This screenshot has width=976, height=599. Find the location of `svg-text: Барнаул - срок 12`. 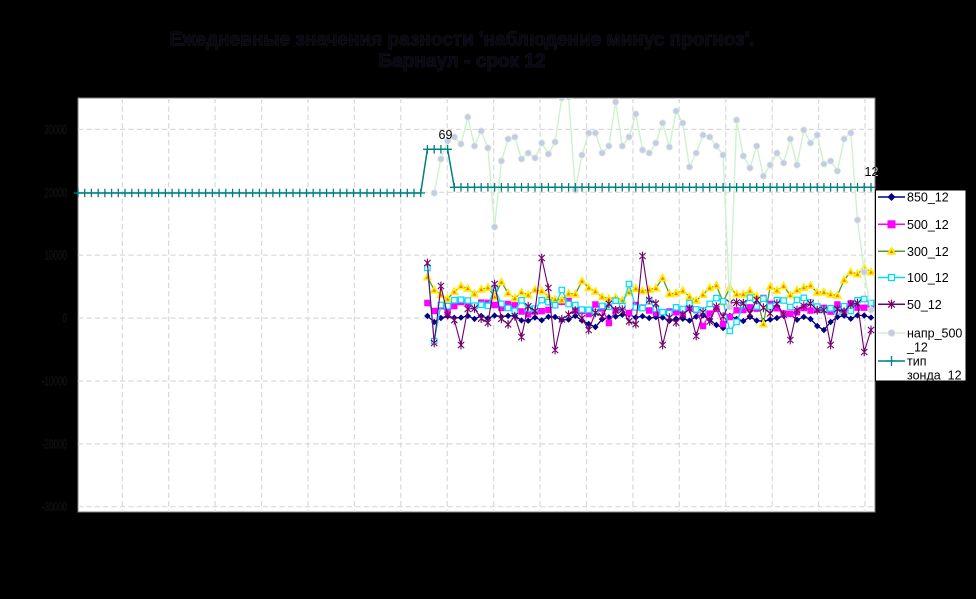

svg-text: Барнаул - срок 12 is located at coordinates (462, 61).